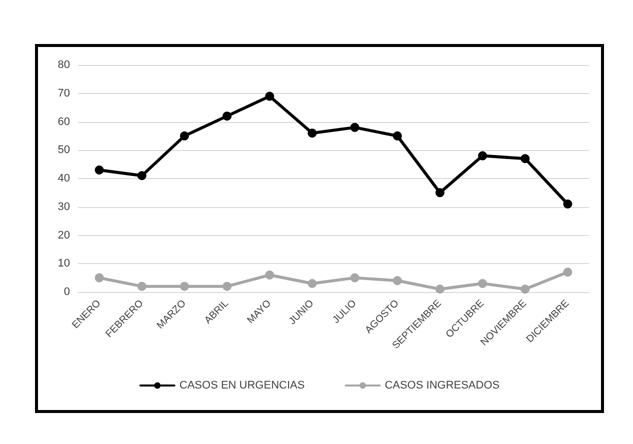 The height and width of the screenshot is (444, 633). Describe the element at coordinates (64, 264) in the screenshot. I see `y-tick-label: 10` at that location.